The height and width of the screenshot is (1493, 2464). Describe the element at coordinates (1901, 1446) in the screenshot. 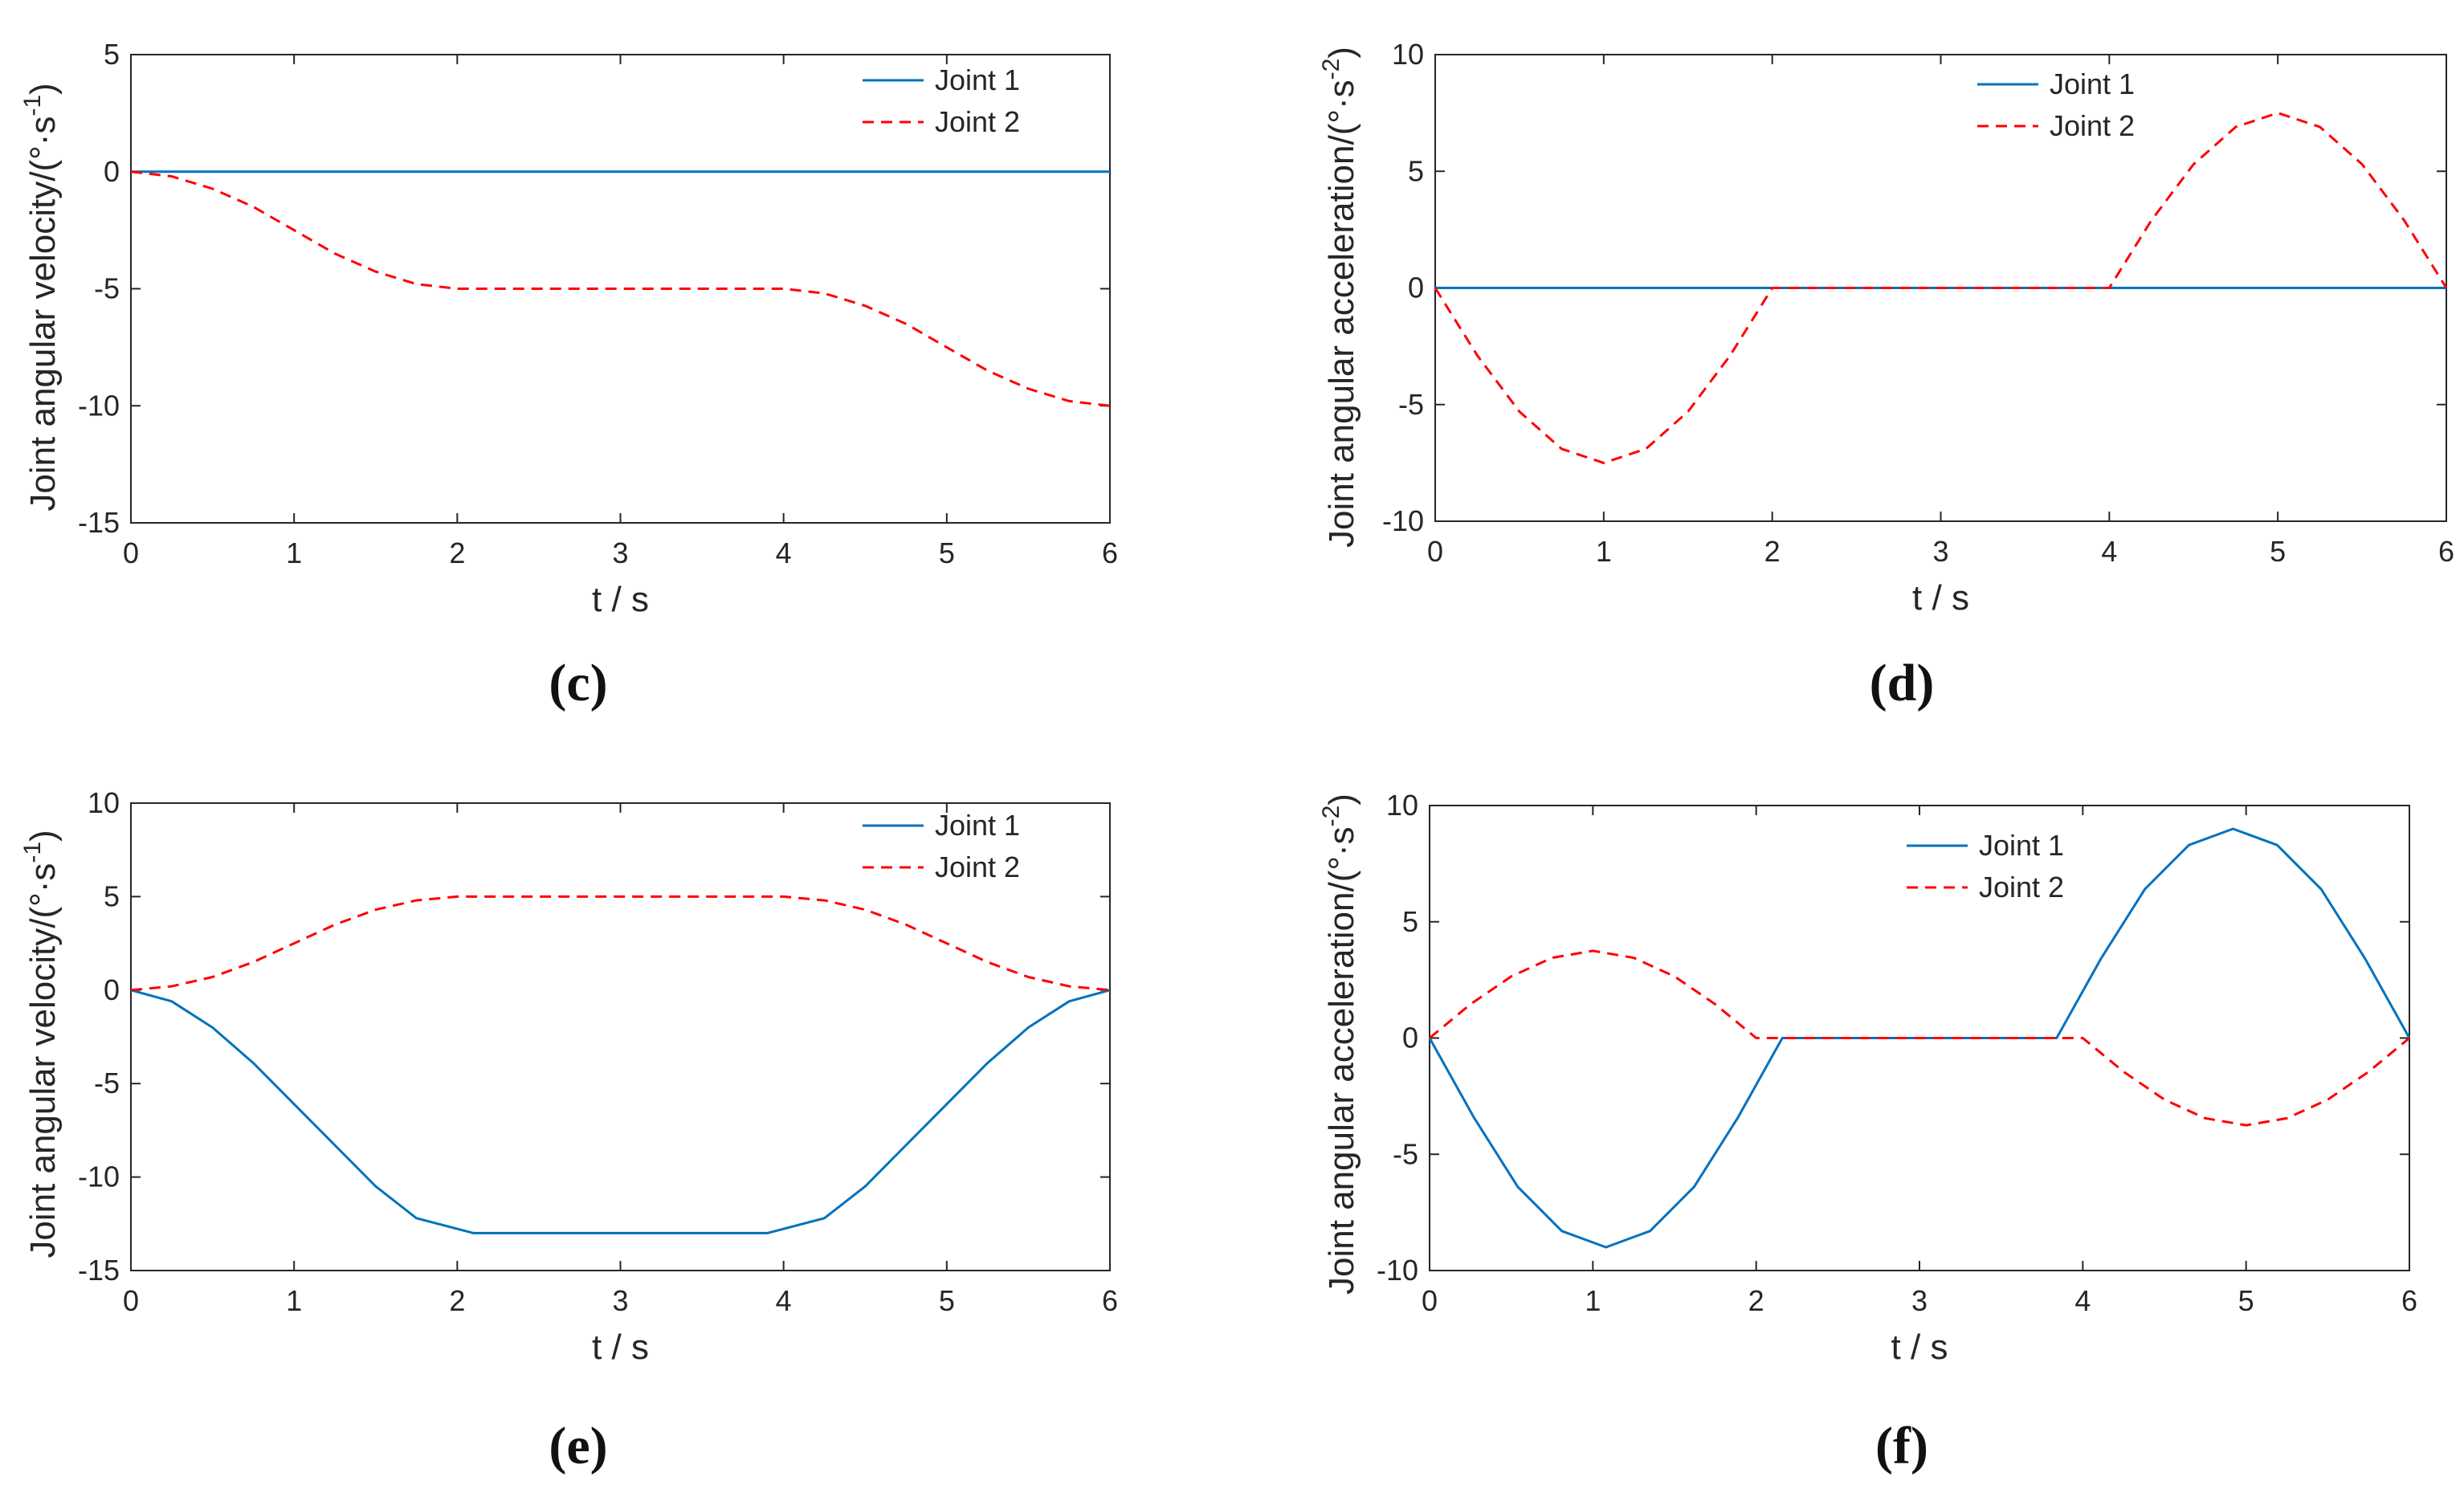

I see `panel-label: (f)` at that location.